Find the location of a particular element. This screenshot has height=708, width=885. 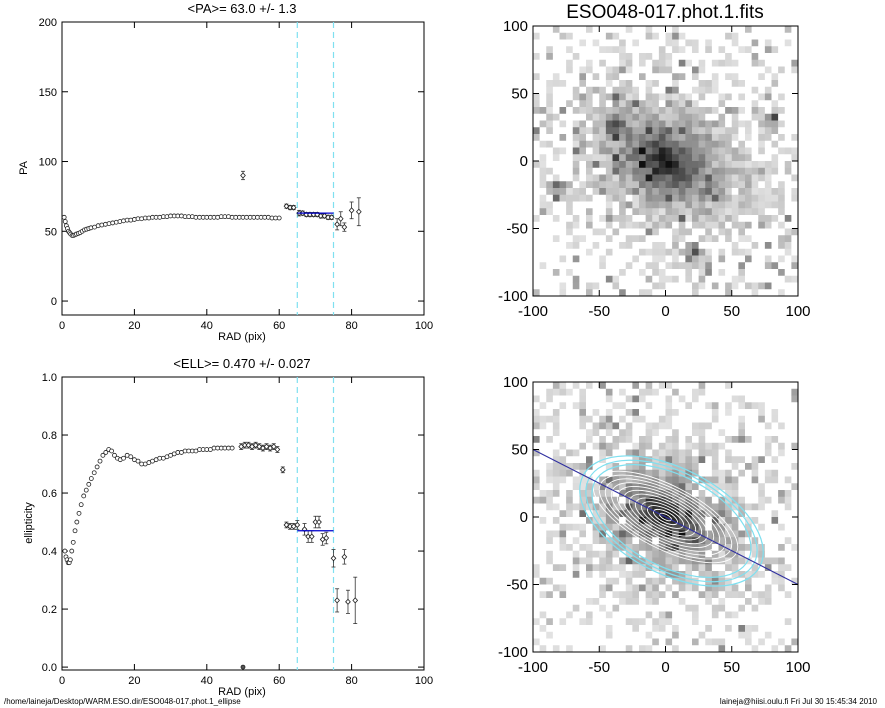

y-tick-label: 0.8 is located at coordinates (49, 436).